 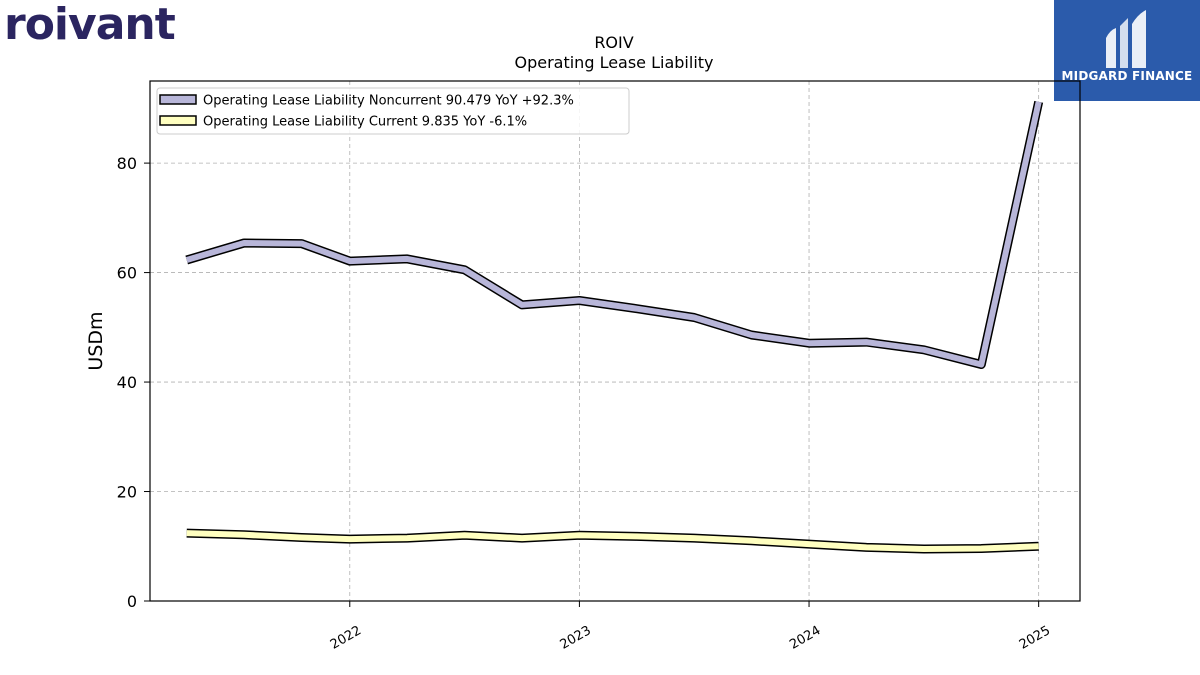 I want to click on x-tick-label: 2024, so click(x=805, y=638).